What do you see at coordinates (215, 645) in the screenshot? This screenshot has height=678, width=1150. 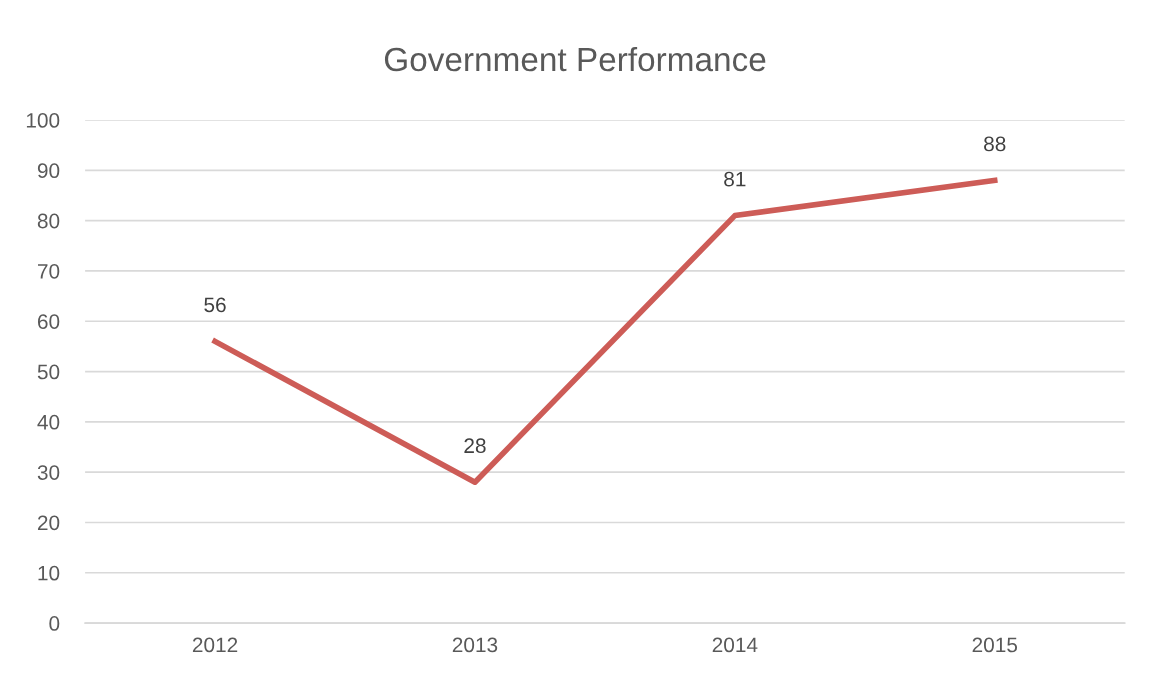 I see `x-tick-label: 2012` at bounding box center [215, 645].